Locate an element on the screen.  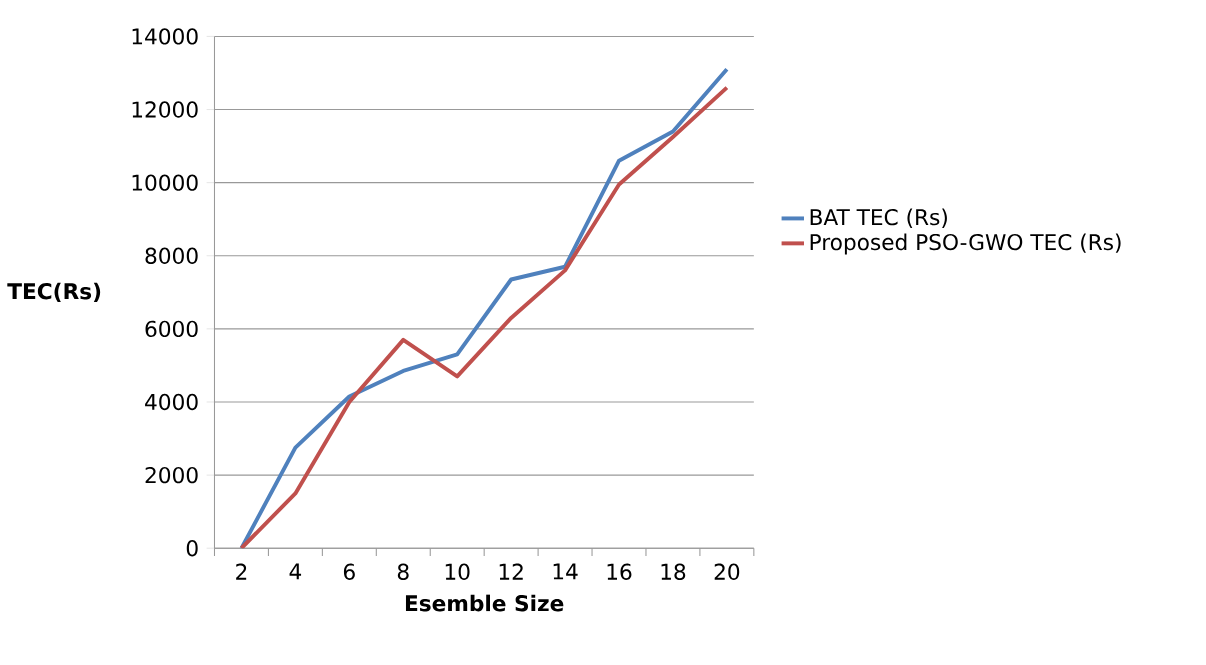
x-tick-label: 12 is located at coordinates (511, 571).